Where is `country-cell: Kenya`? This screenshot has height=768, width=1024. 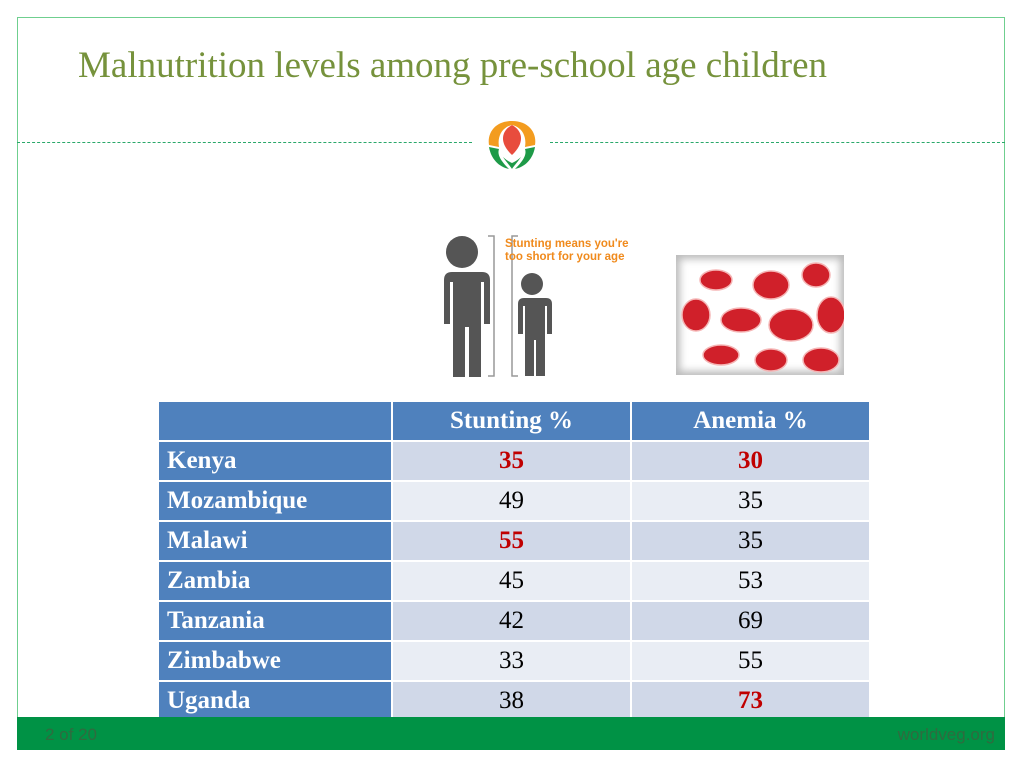 country-cell: Kenya is located at coordinates (275, 461).